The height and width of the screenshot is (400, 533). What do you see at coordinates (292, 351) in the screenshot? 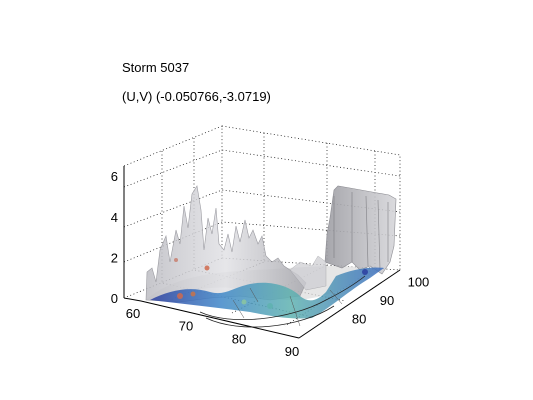
I see `x-tick-label: 90` at bounding box center [292, 351].